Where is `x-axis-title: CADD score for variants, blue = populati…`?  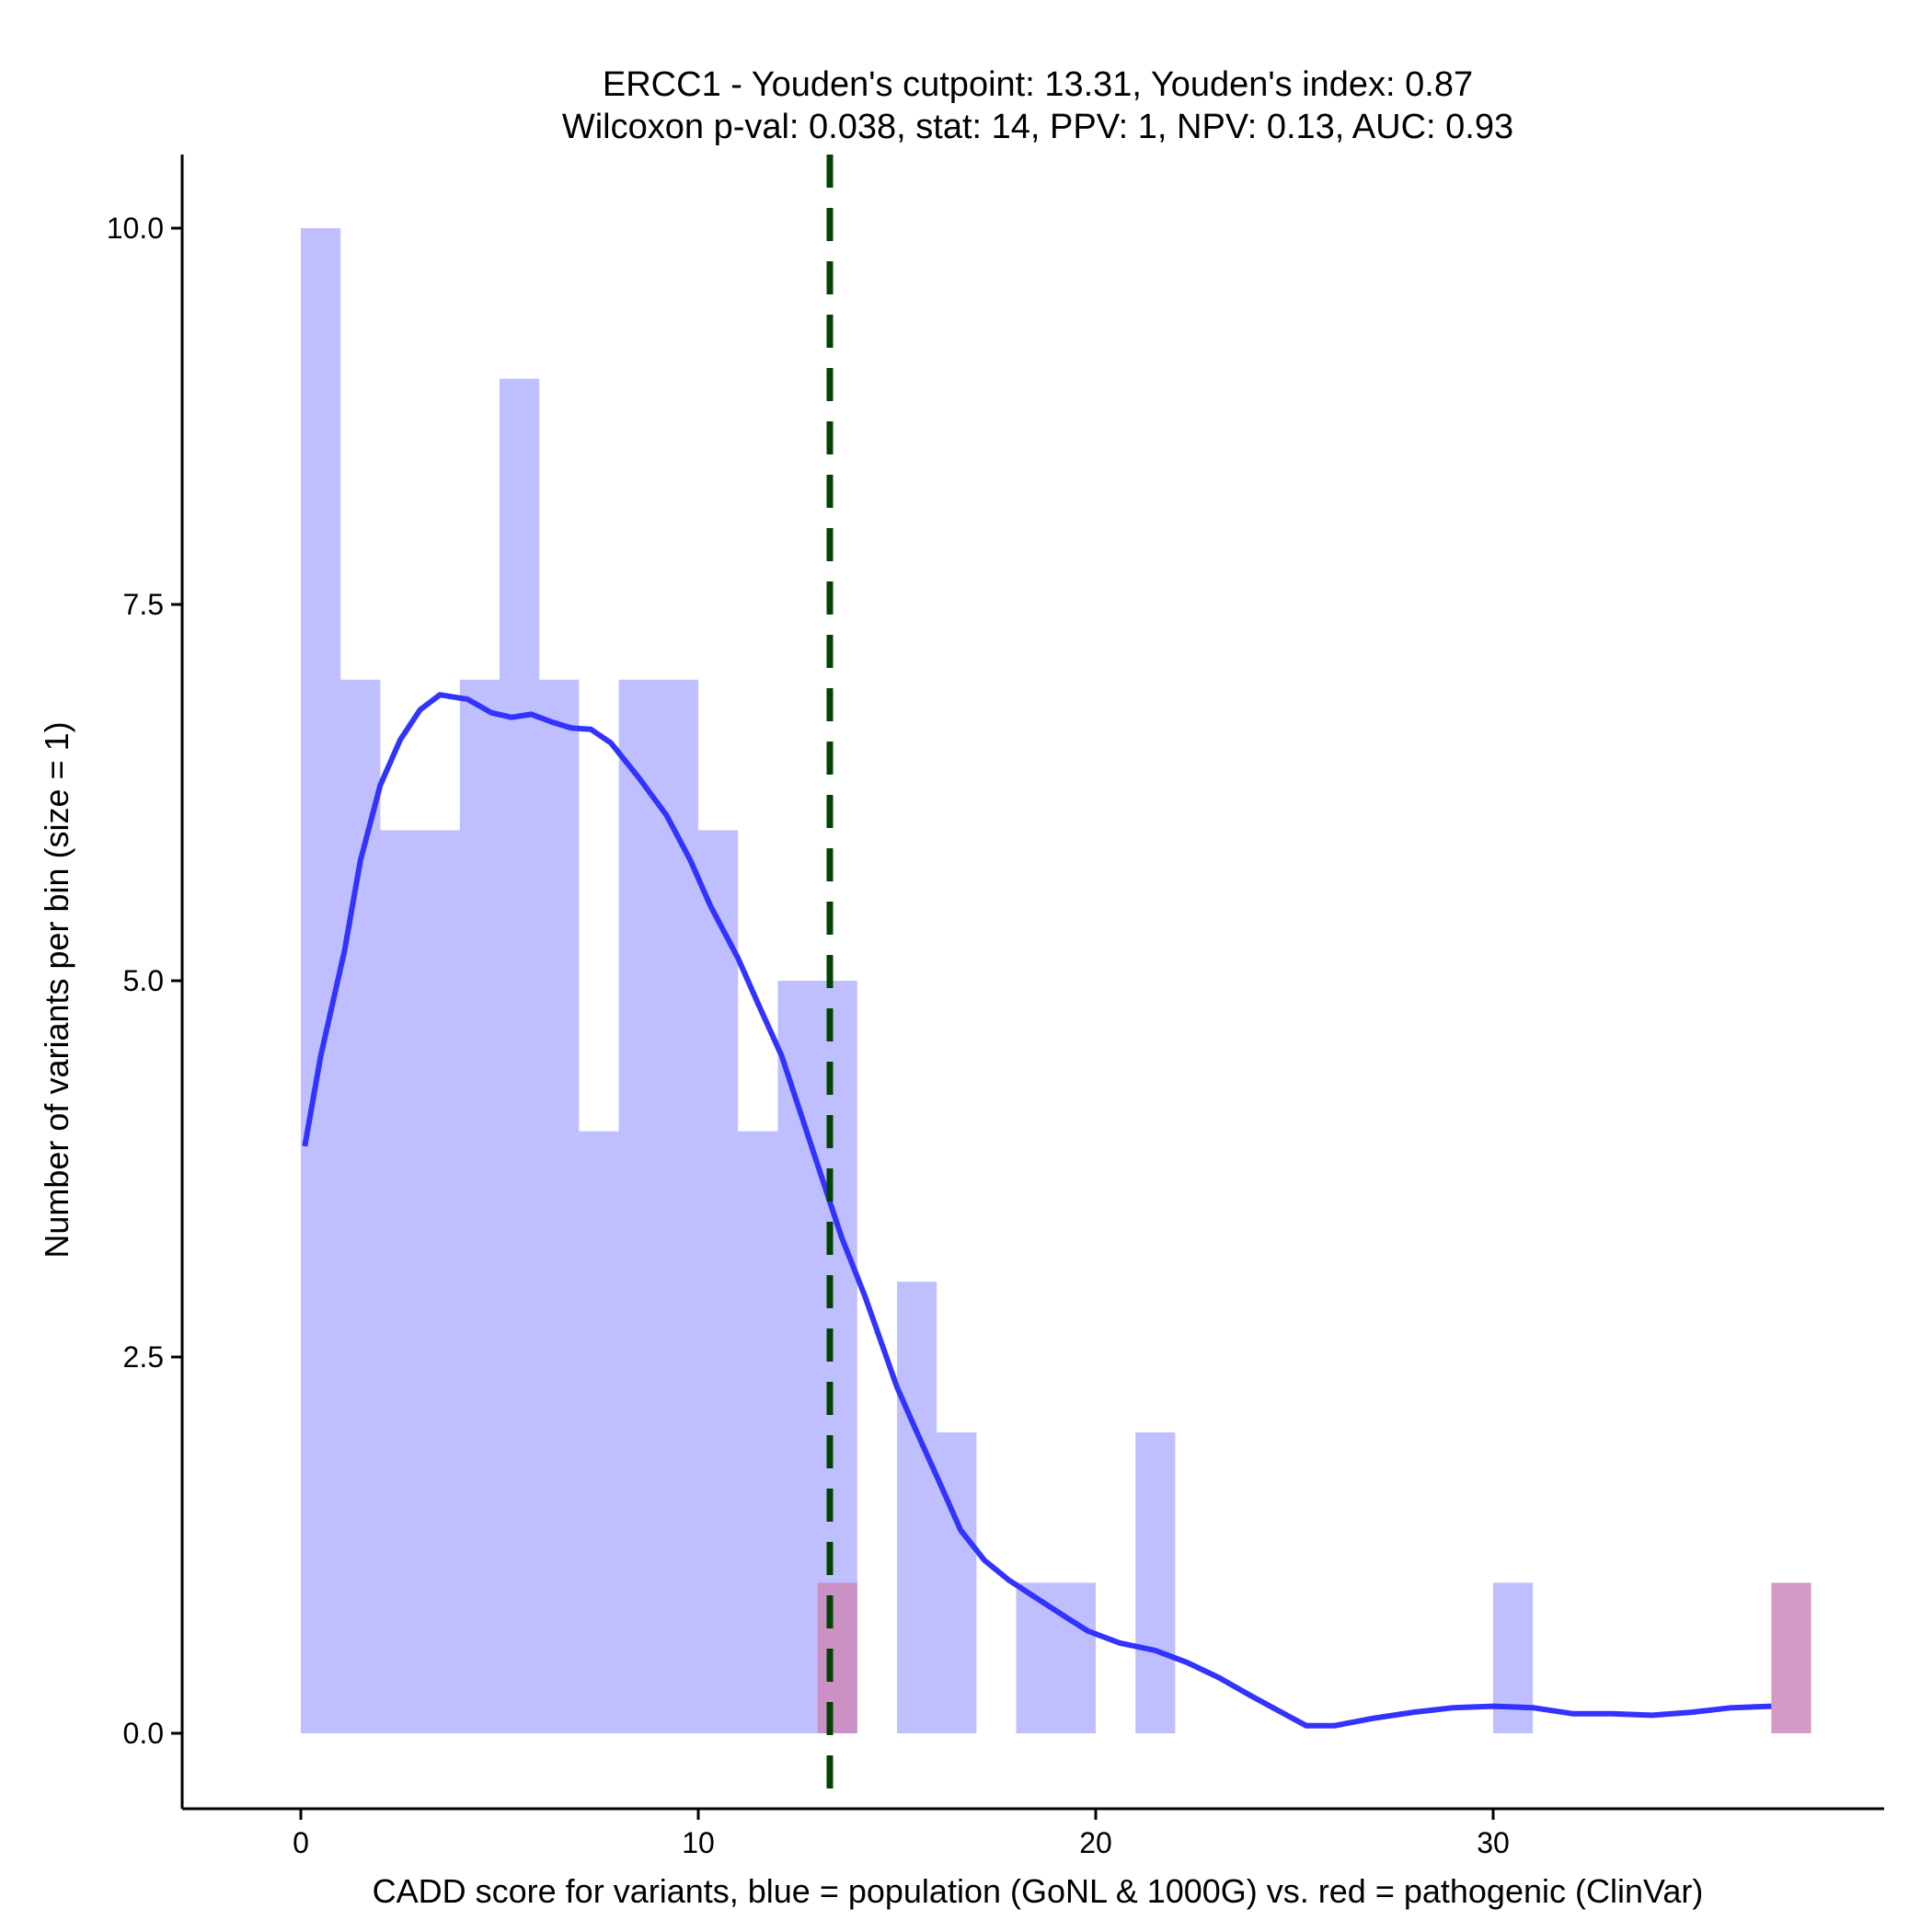 x-axis-title: CADD score for variants, blue = populati… is located at coordinates (1038, 1891).